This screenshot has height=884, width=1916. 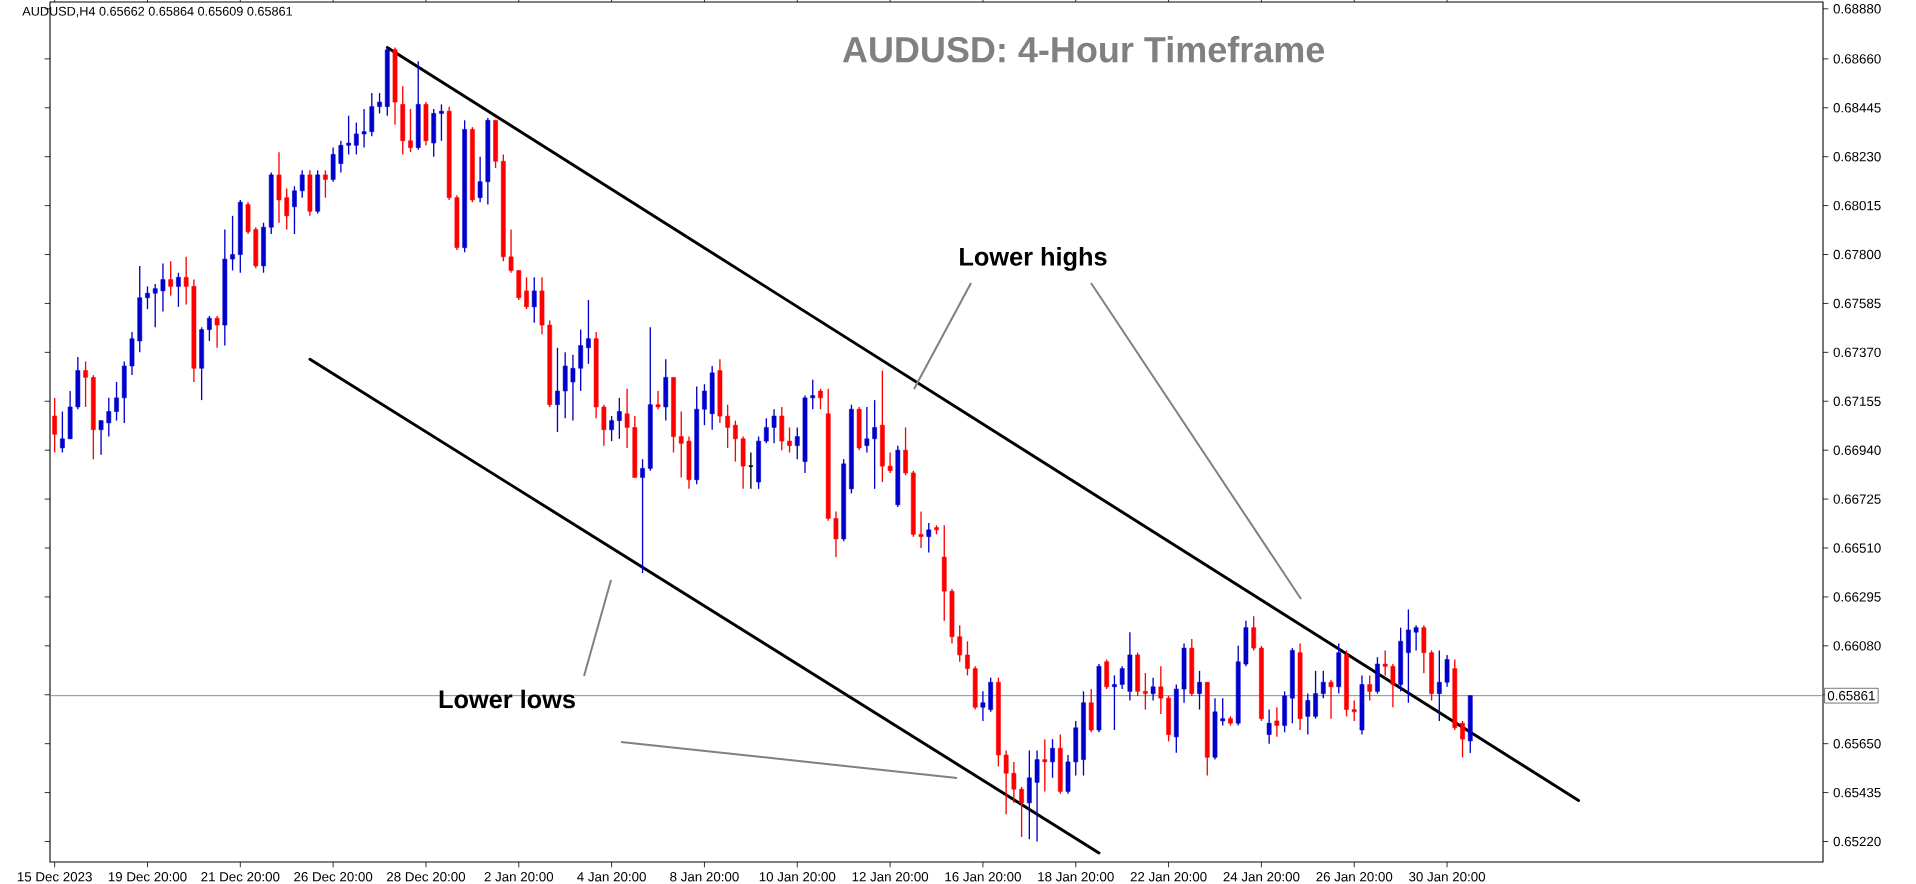 I want to click on x-tick-label: 30 Jan 20:00, so click(x=1447, y=877).